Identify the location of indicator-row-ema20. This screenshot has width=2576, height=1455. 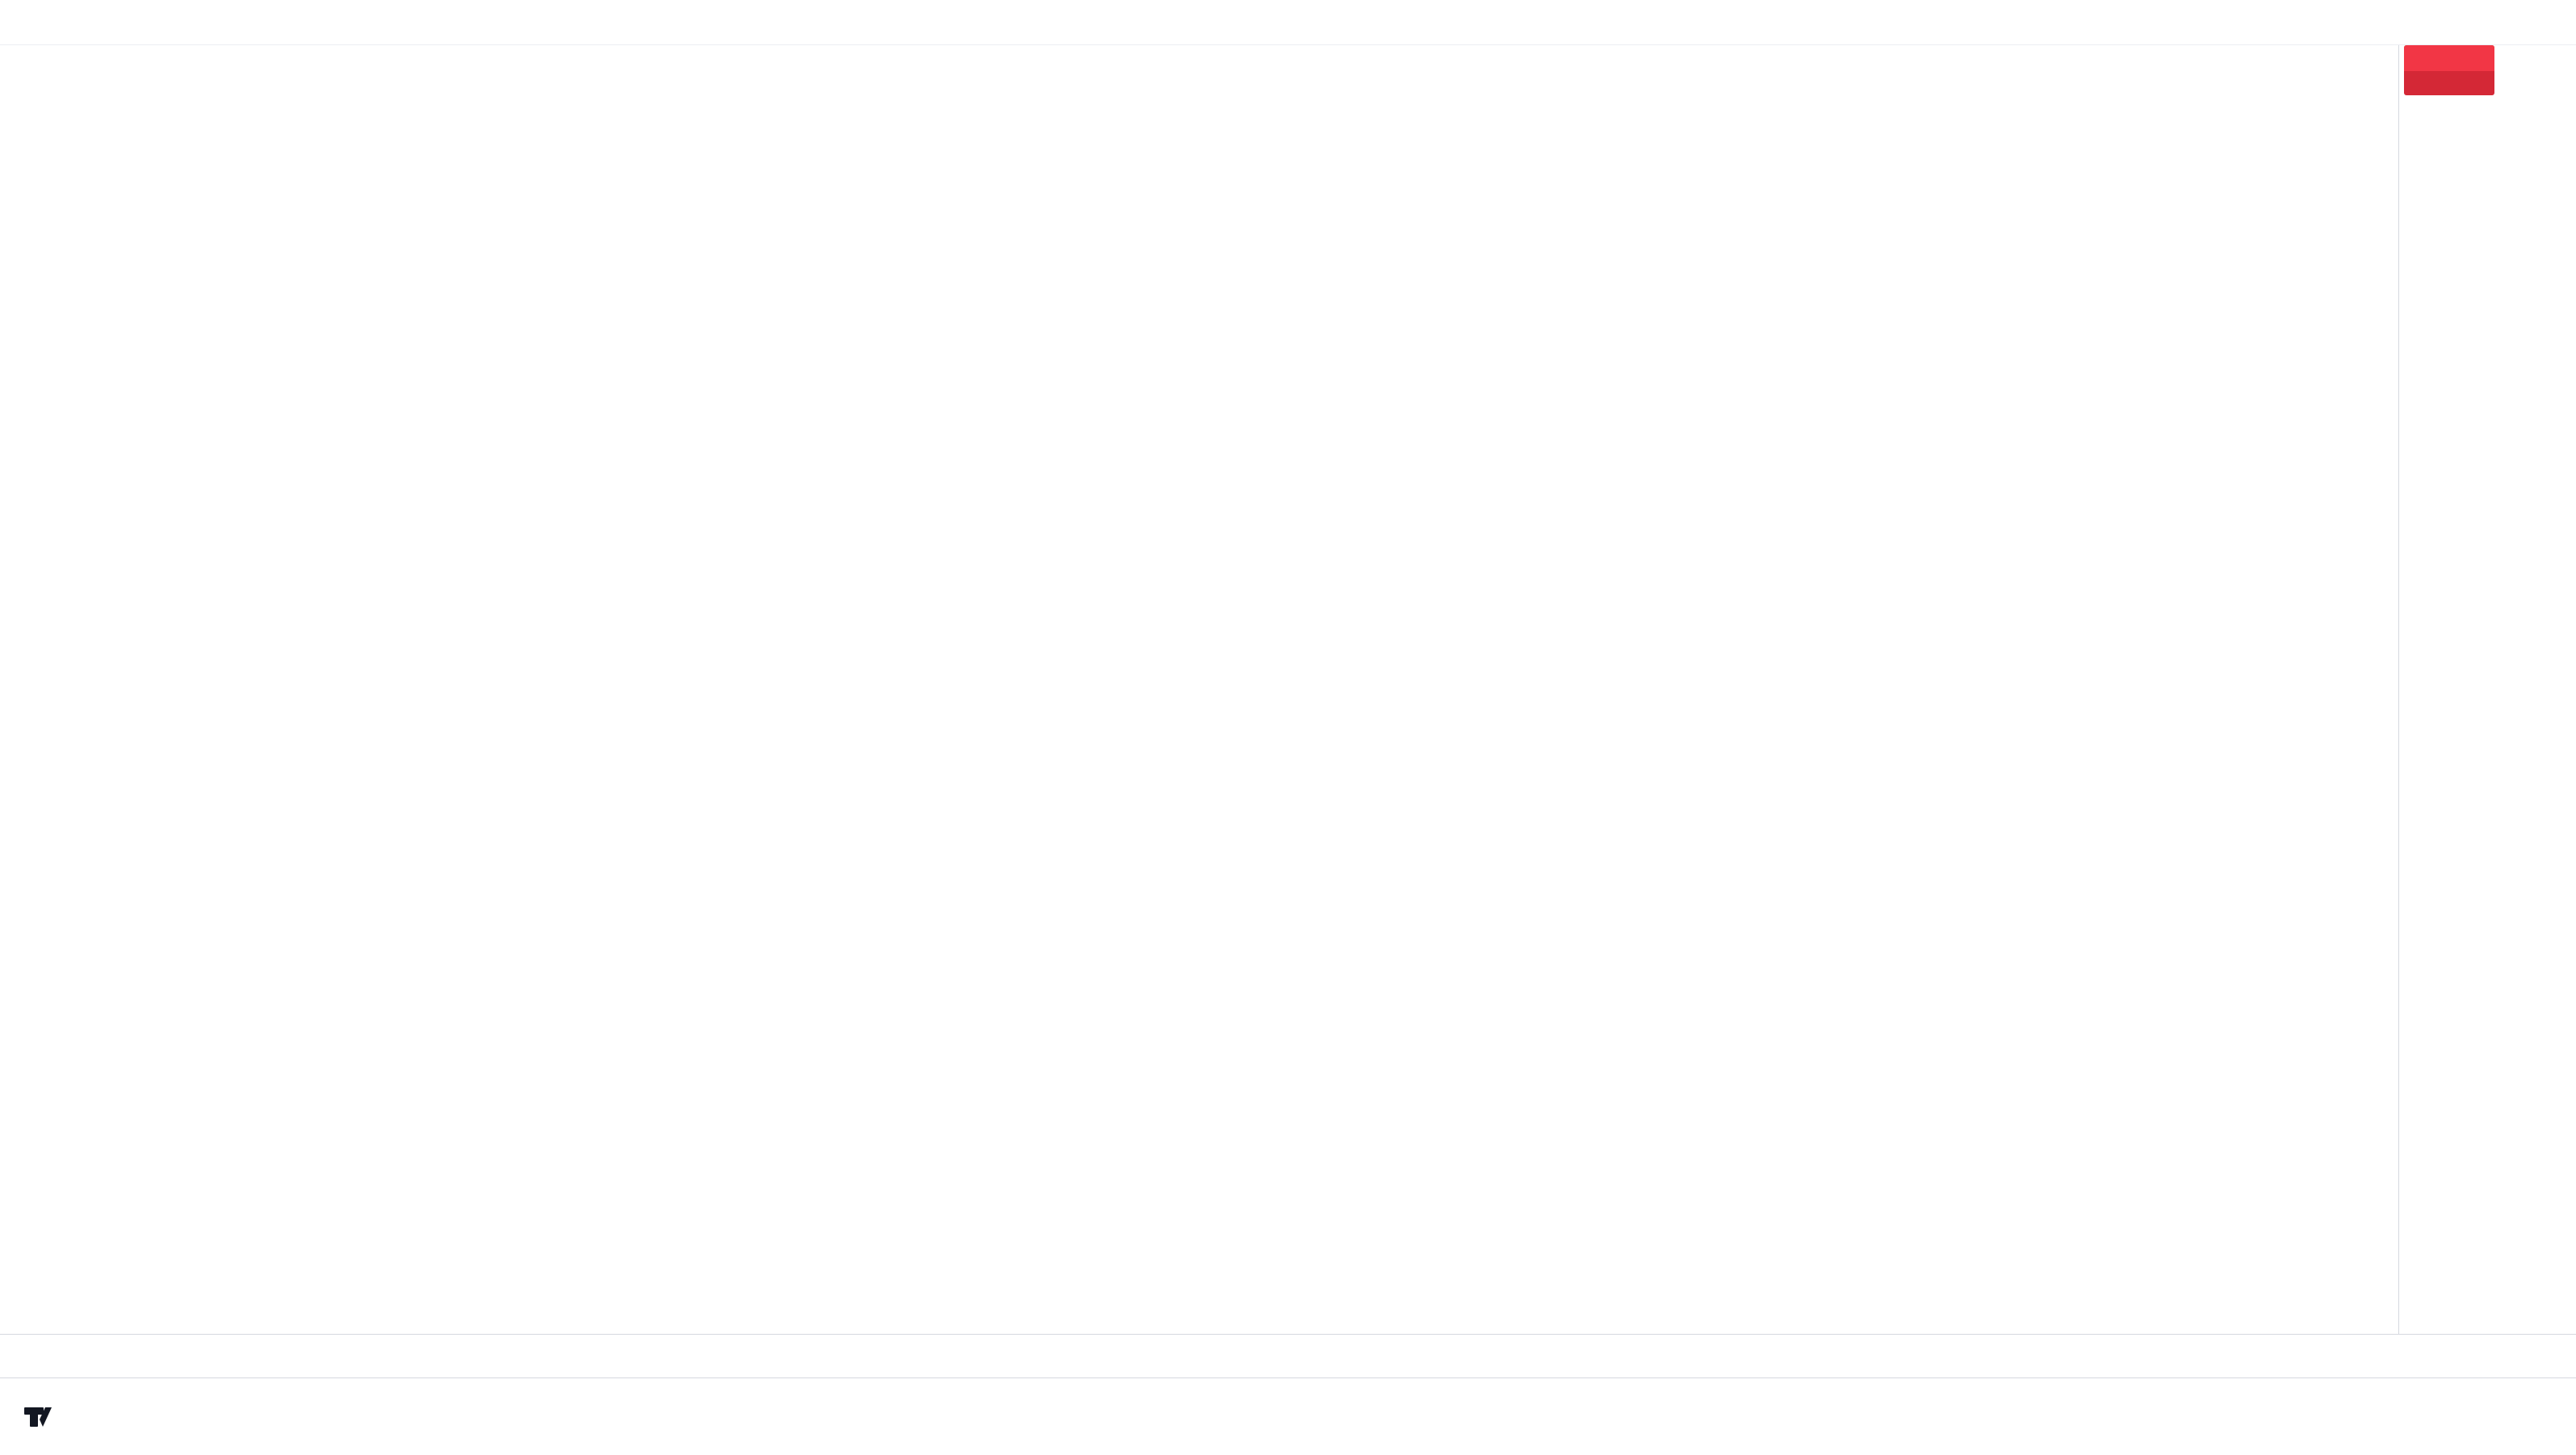
(59, 94).